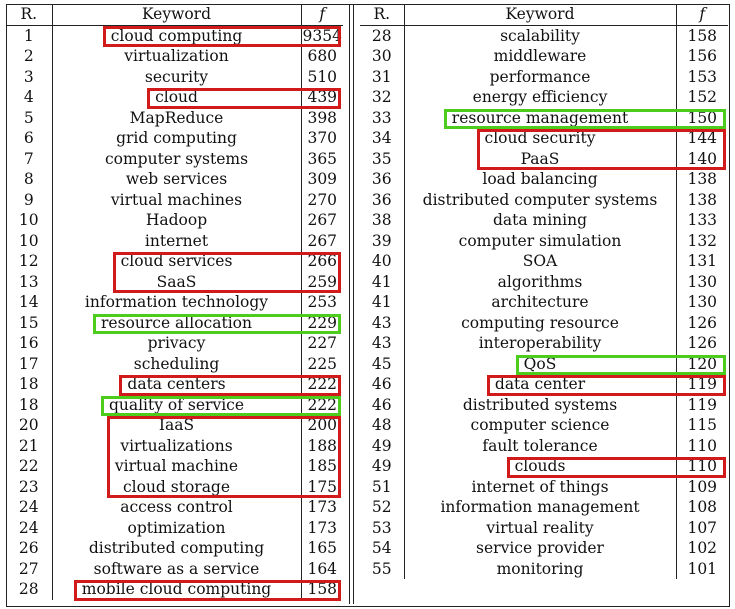 Image resolution: width=735 pixels, height=609 pixels. Describe the element at coordinates (174, 261) in the screenshot. I see `table-row: 12 cloud services 266` at that location.